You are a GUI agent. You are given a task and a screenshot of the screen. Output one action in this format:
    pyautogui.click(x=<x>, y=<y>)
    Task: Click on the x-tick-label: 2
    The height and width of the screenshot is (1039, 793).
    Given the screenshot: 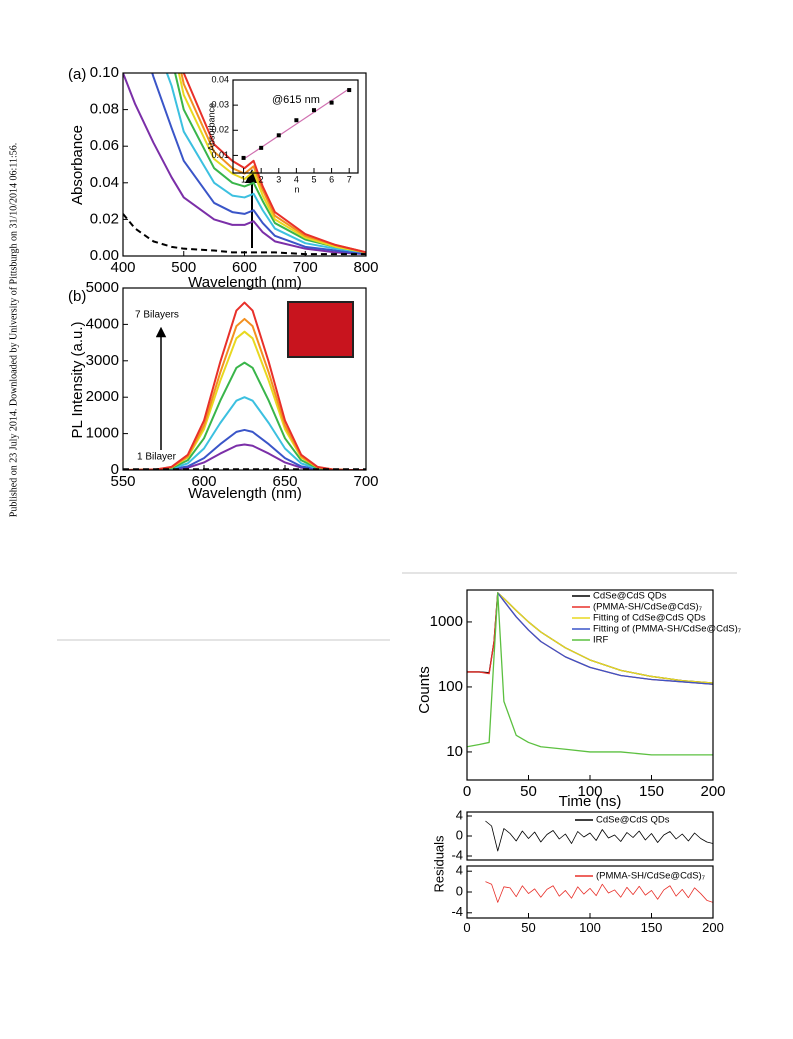 What is the action you would take?
    pyautogui.click(x=261, y=180)
    